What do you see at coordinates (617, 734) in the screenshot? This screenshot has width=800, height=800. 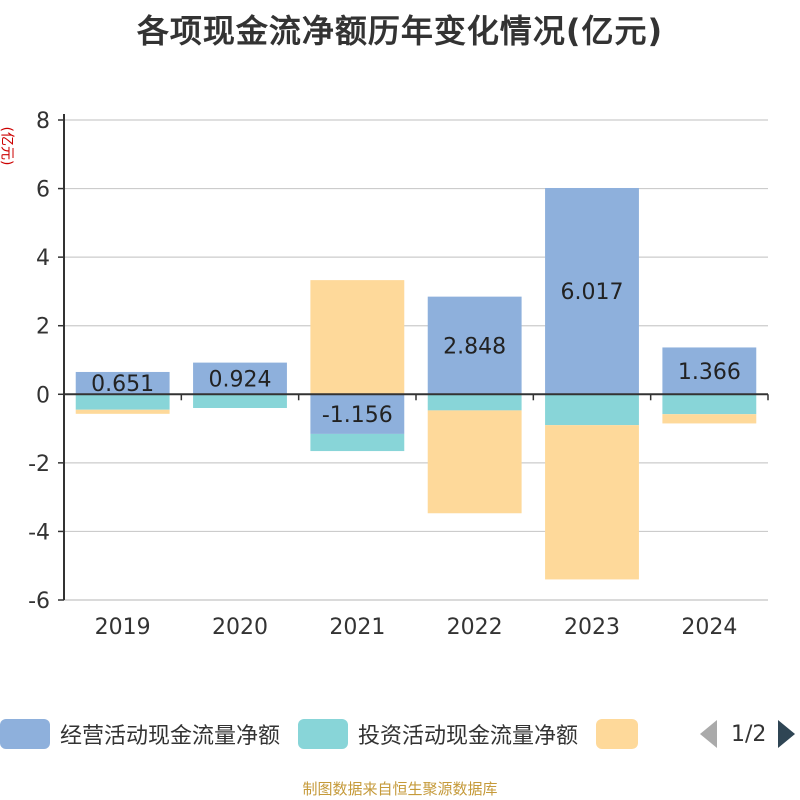 I see `legend-swatch-financing` at bounding box center [617, 734].